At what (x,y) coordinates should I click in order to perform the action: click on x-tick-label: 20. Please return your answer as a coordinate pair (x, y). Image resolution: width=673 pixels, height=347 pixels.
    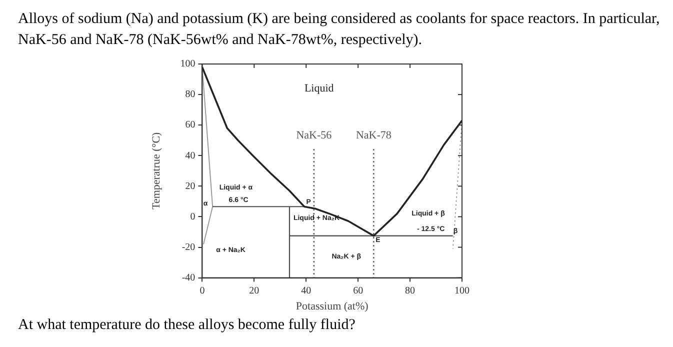
    Looking at the image, I should click on (254, 290).